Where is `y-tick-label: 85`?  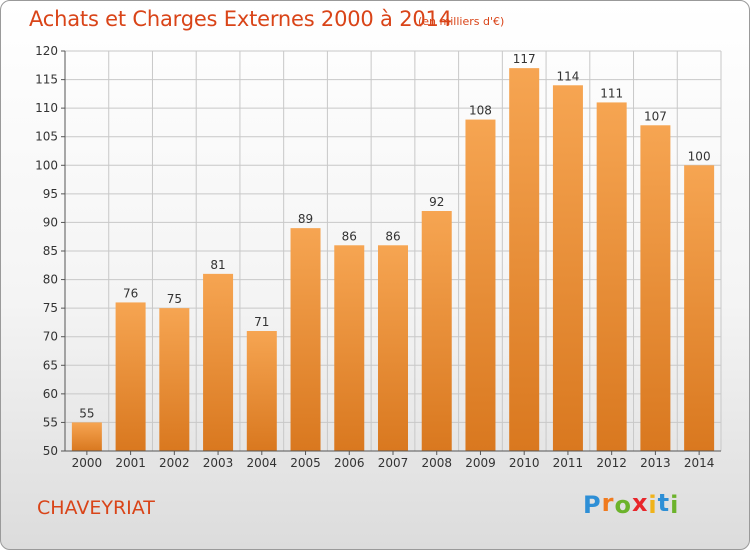 y-tick-label: 85 is located at coordinates (50, 251).